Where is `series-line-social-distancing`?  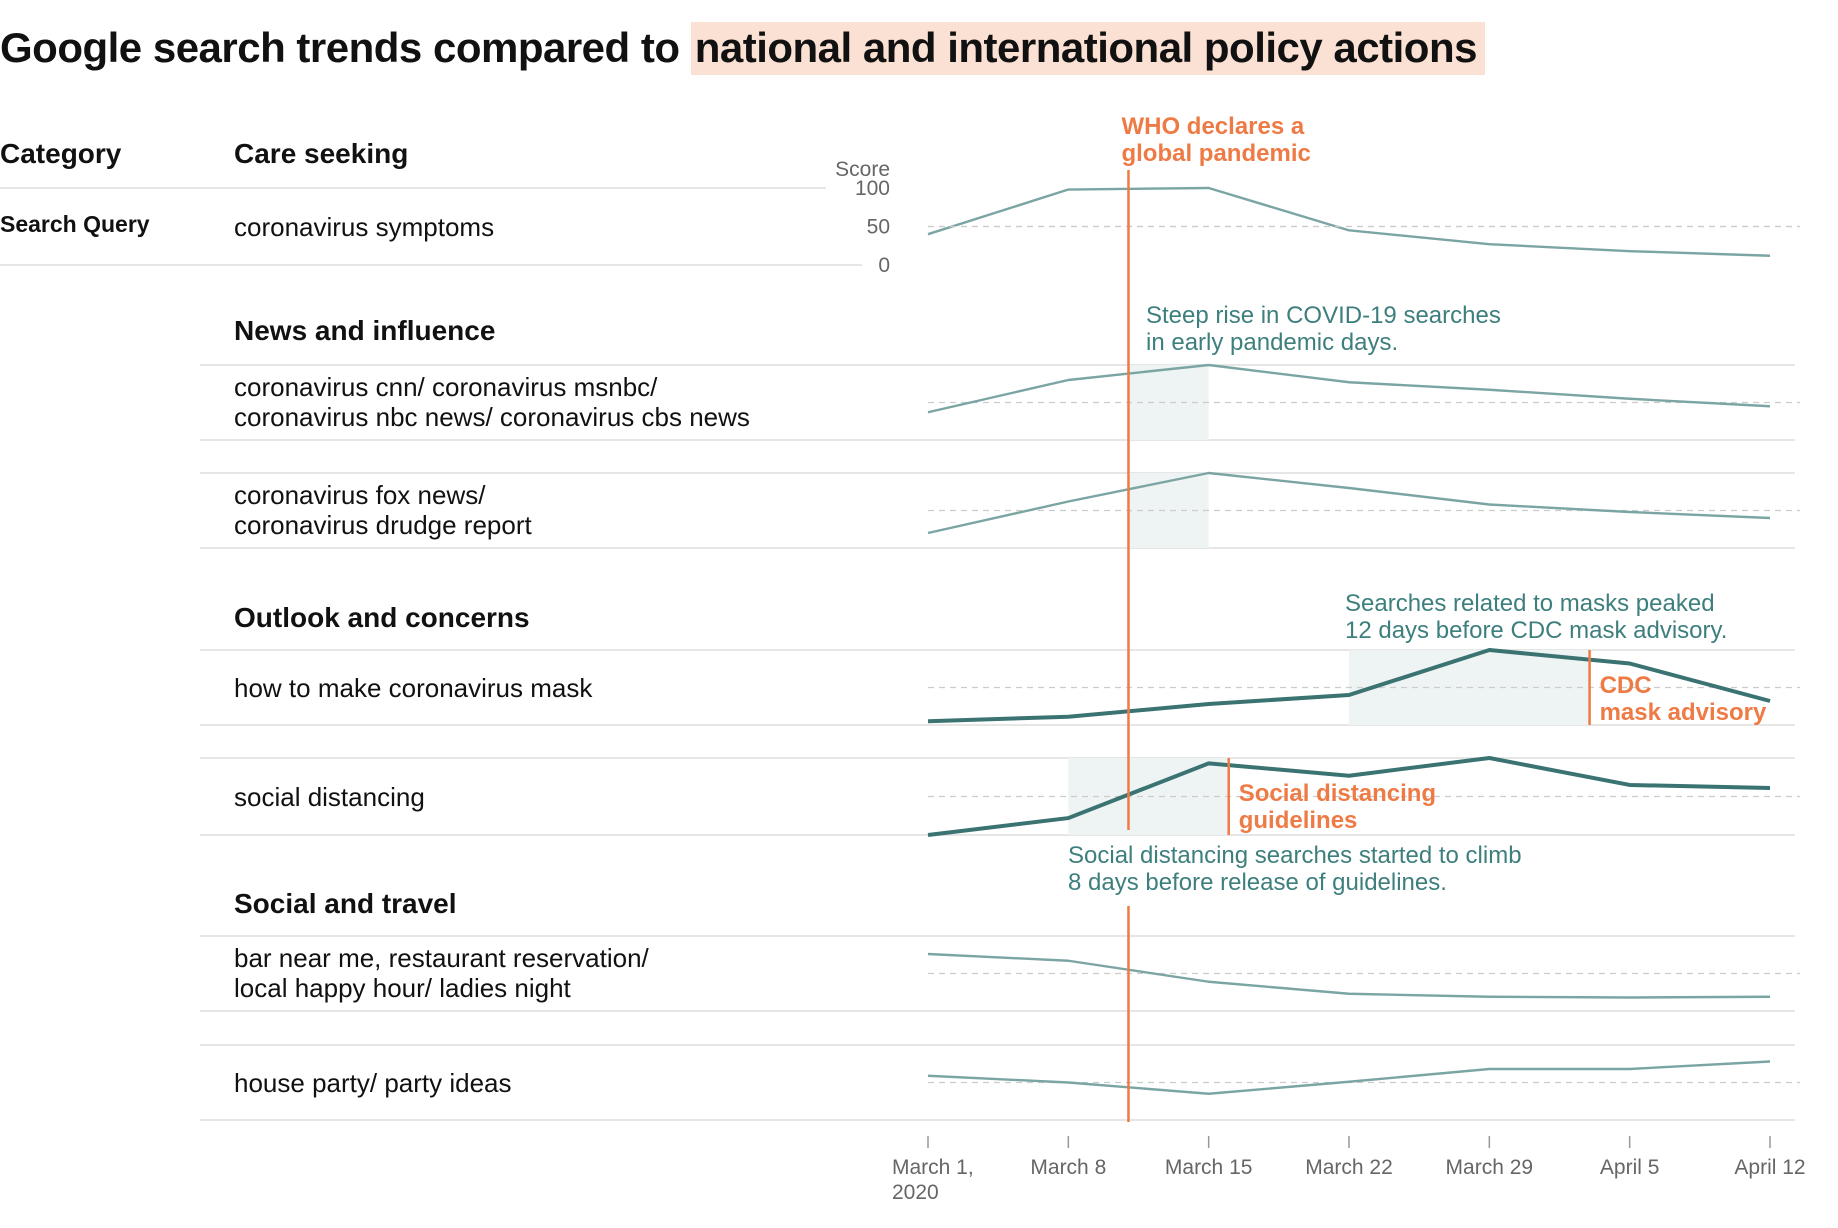
series-line-social-distancing is located at coordinates (1349, 796).